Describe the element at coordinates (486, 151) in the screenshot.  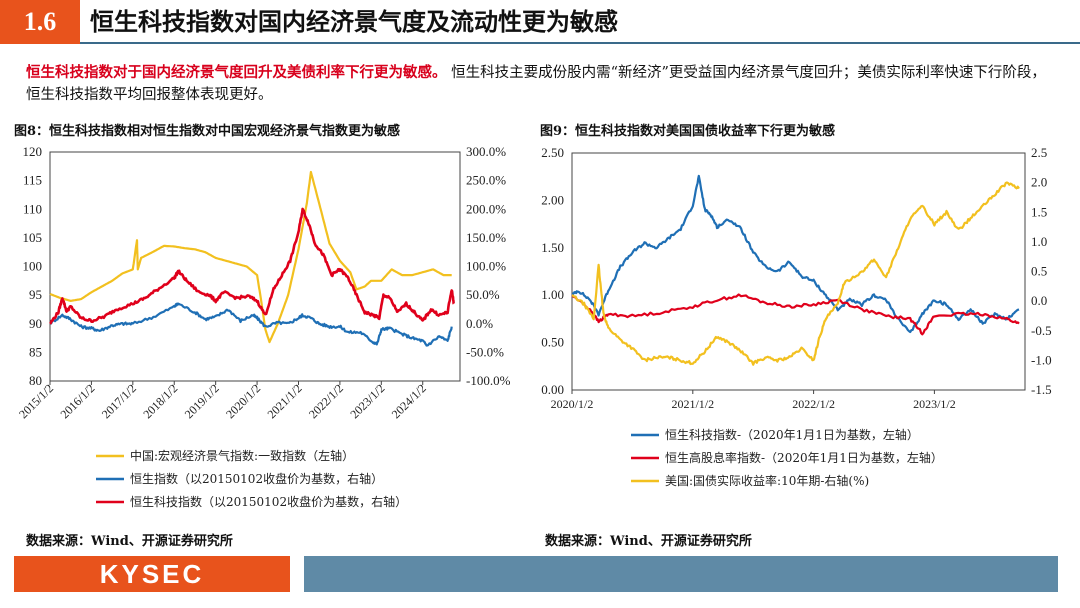
I see `right-tick-label: 300.0%` at that location.